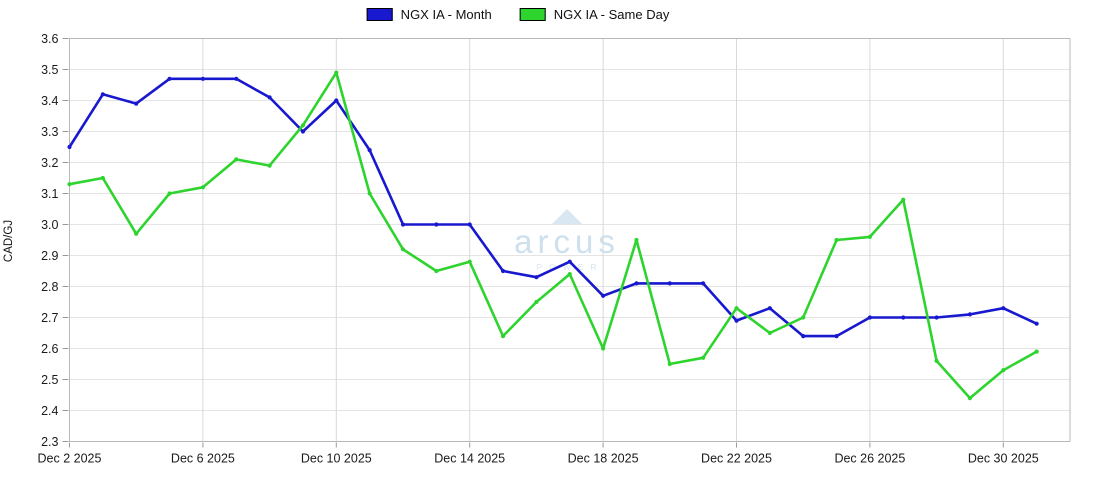 Image resolution: width=1100 pixels, height=500 pixels. I want to click on x-tick-label: Dec 18 2025, so click(603, 459).